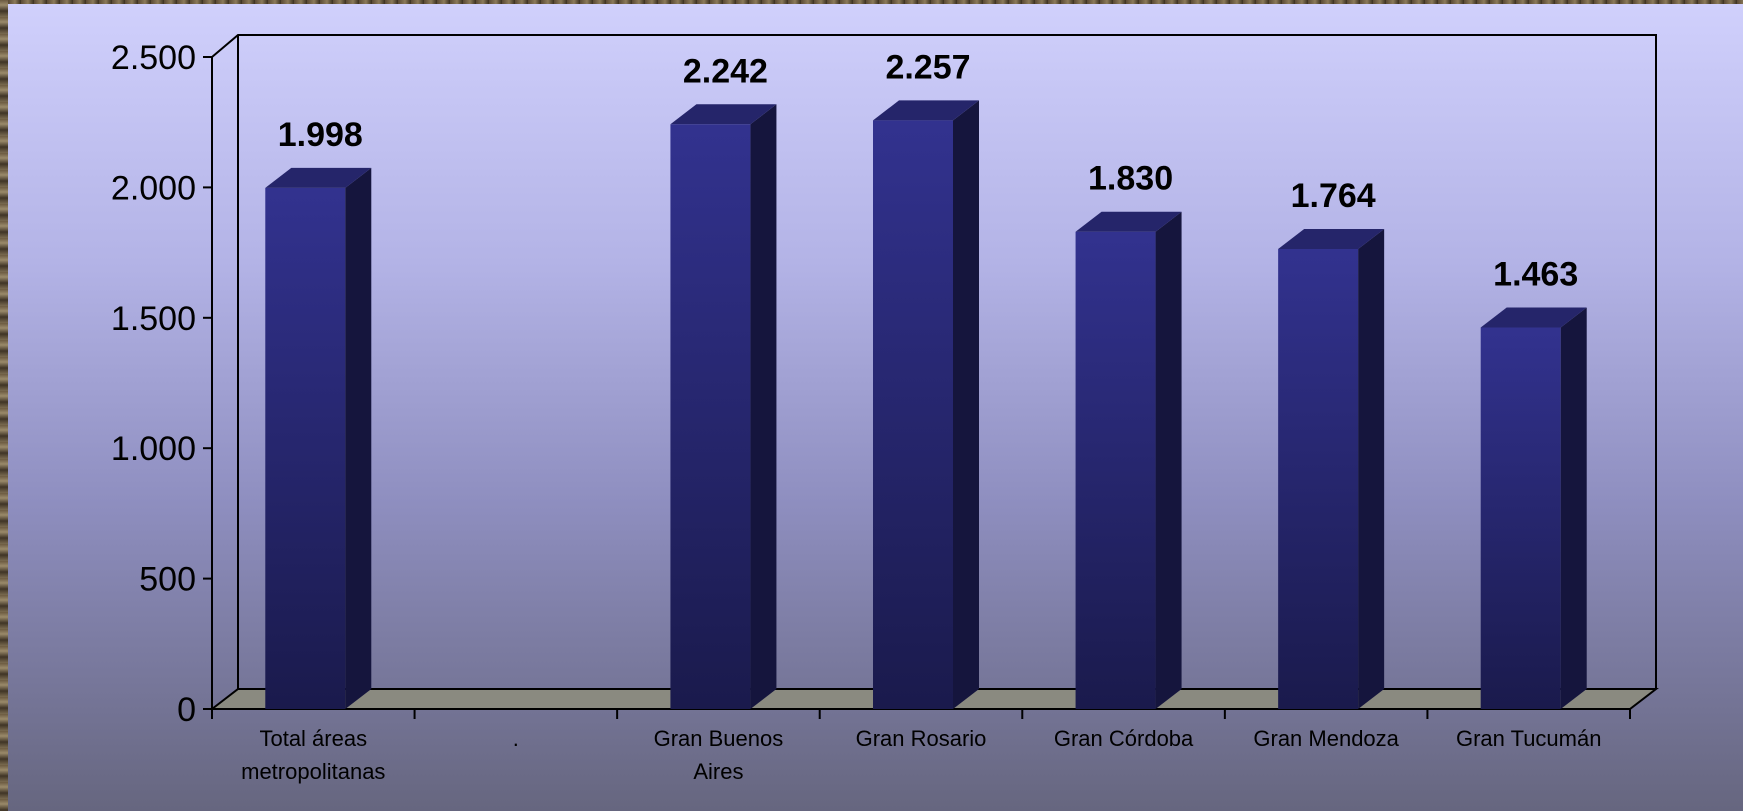 The image size is (1743, 811). What do you see at coordinates (725, 71) in the screenshot?
I see `data-label: 2.242` at bounding box center [725, 71].